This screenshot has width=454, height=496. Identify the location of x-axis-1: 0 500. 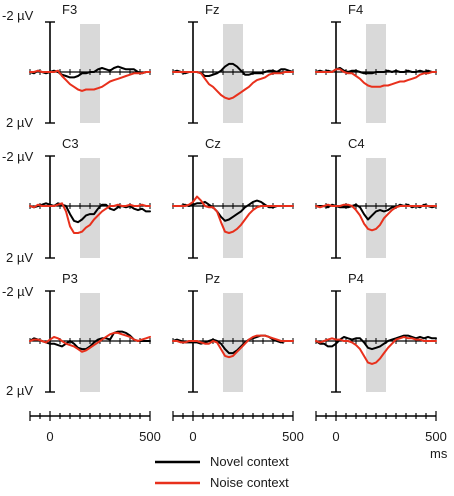
(95, 427).